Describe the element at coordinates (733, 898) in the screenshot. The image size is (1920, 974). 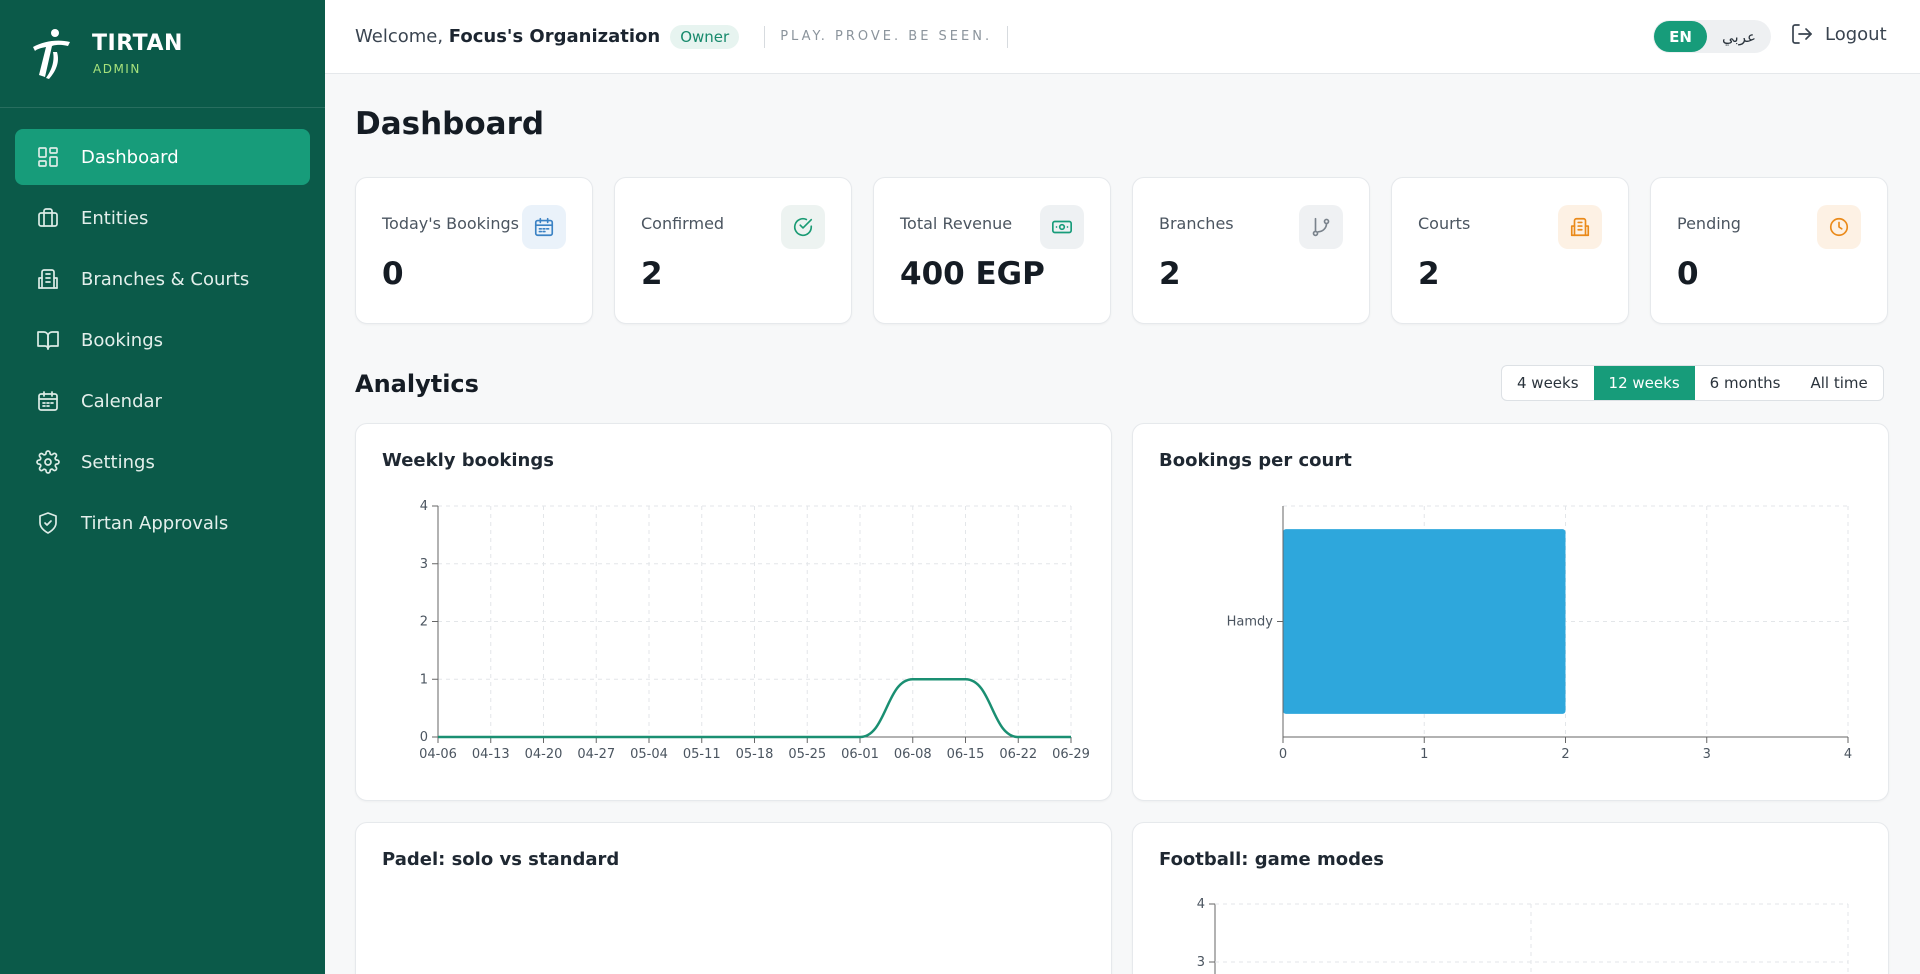
I see `padel-panel: Padel: solo vs standard` at that location.